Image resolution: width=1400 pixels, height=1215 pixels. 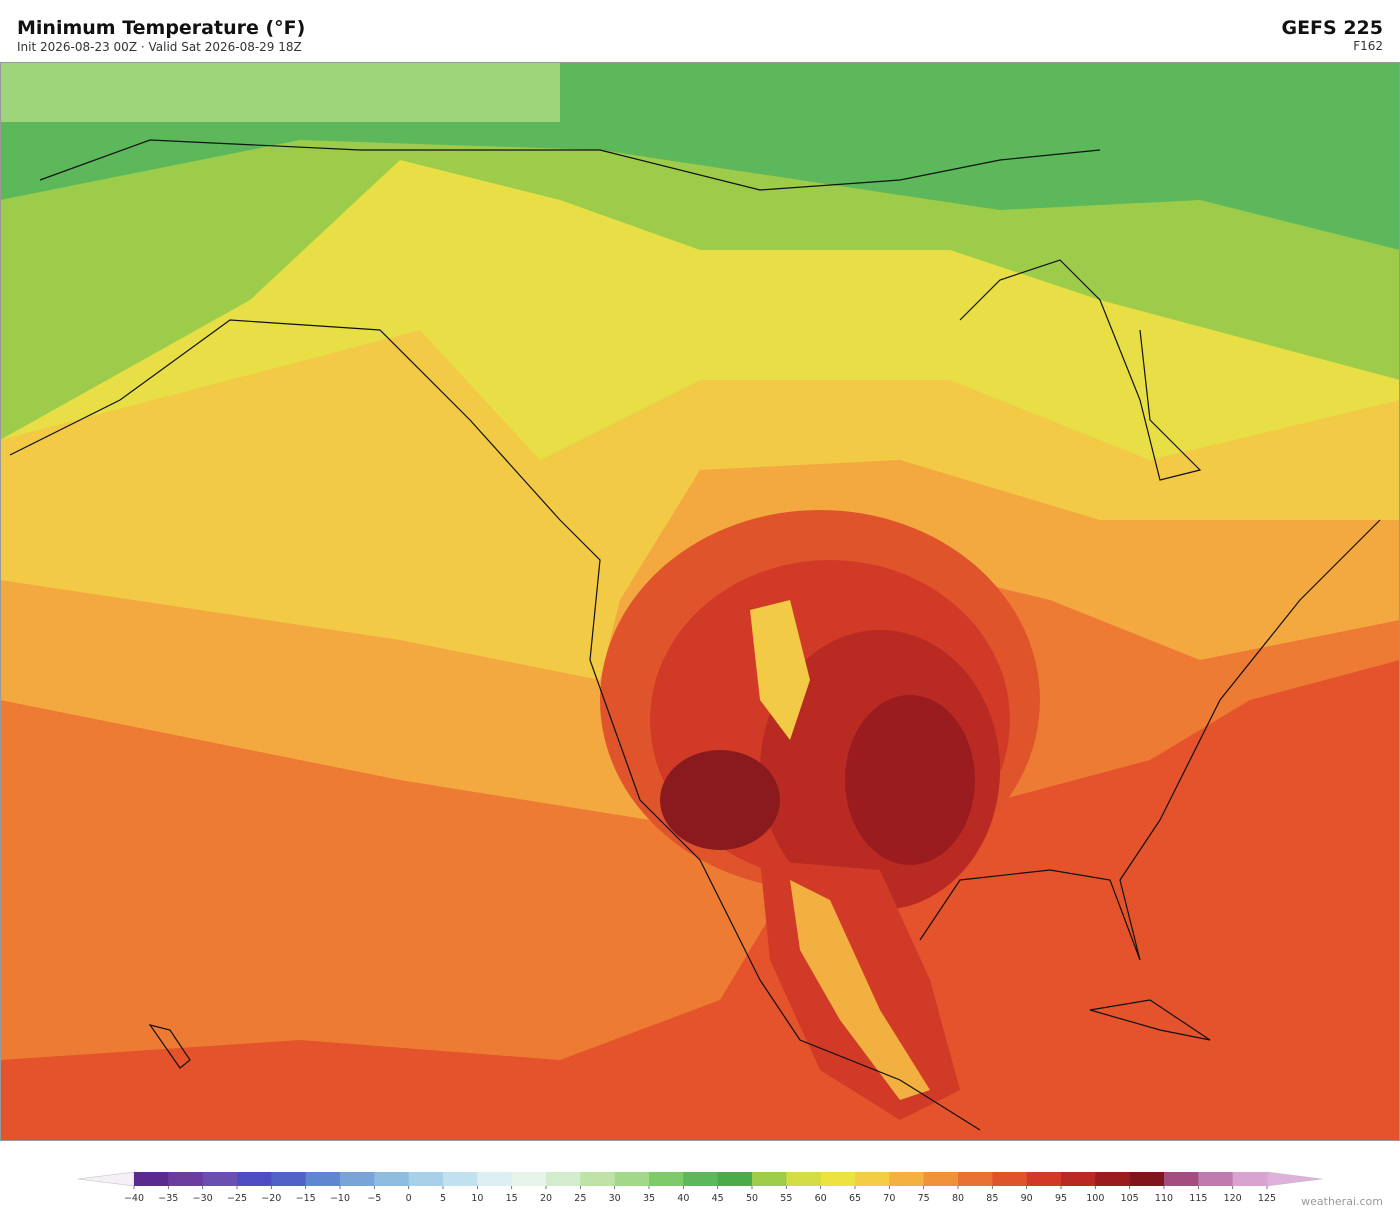 I want to click on colorbar-tick-label: 75, so click(x=924, y=1198).